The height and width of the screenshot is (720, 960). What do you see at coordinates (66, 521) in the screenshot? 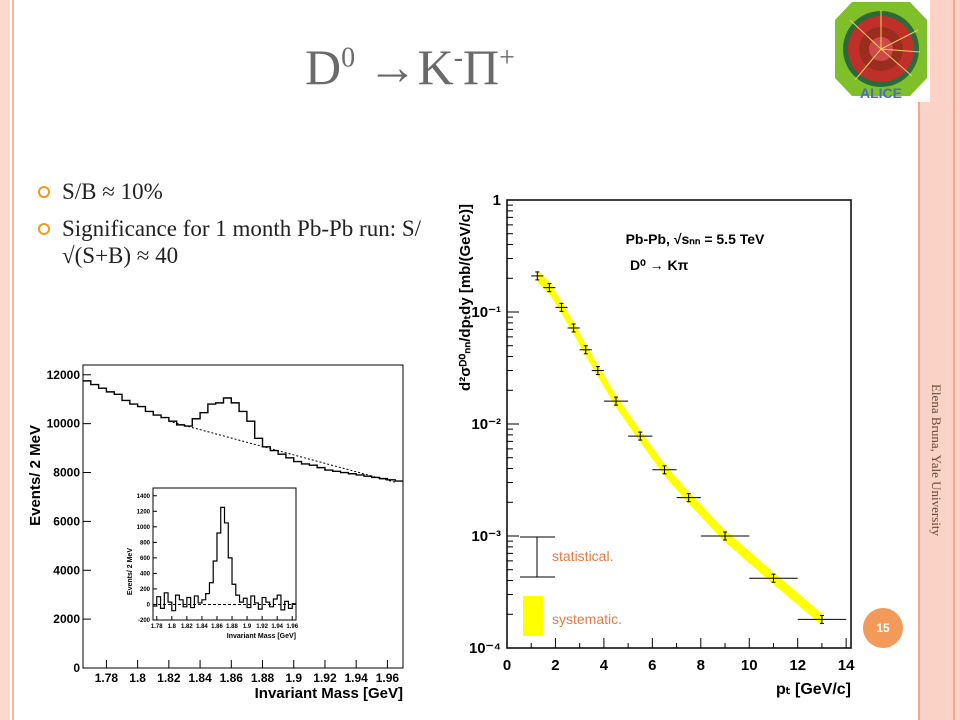
I see `mass-chart-y-tick-label: 6000` at bounding box center [66, 521].